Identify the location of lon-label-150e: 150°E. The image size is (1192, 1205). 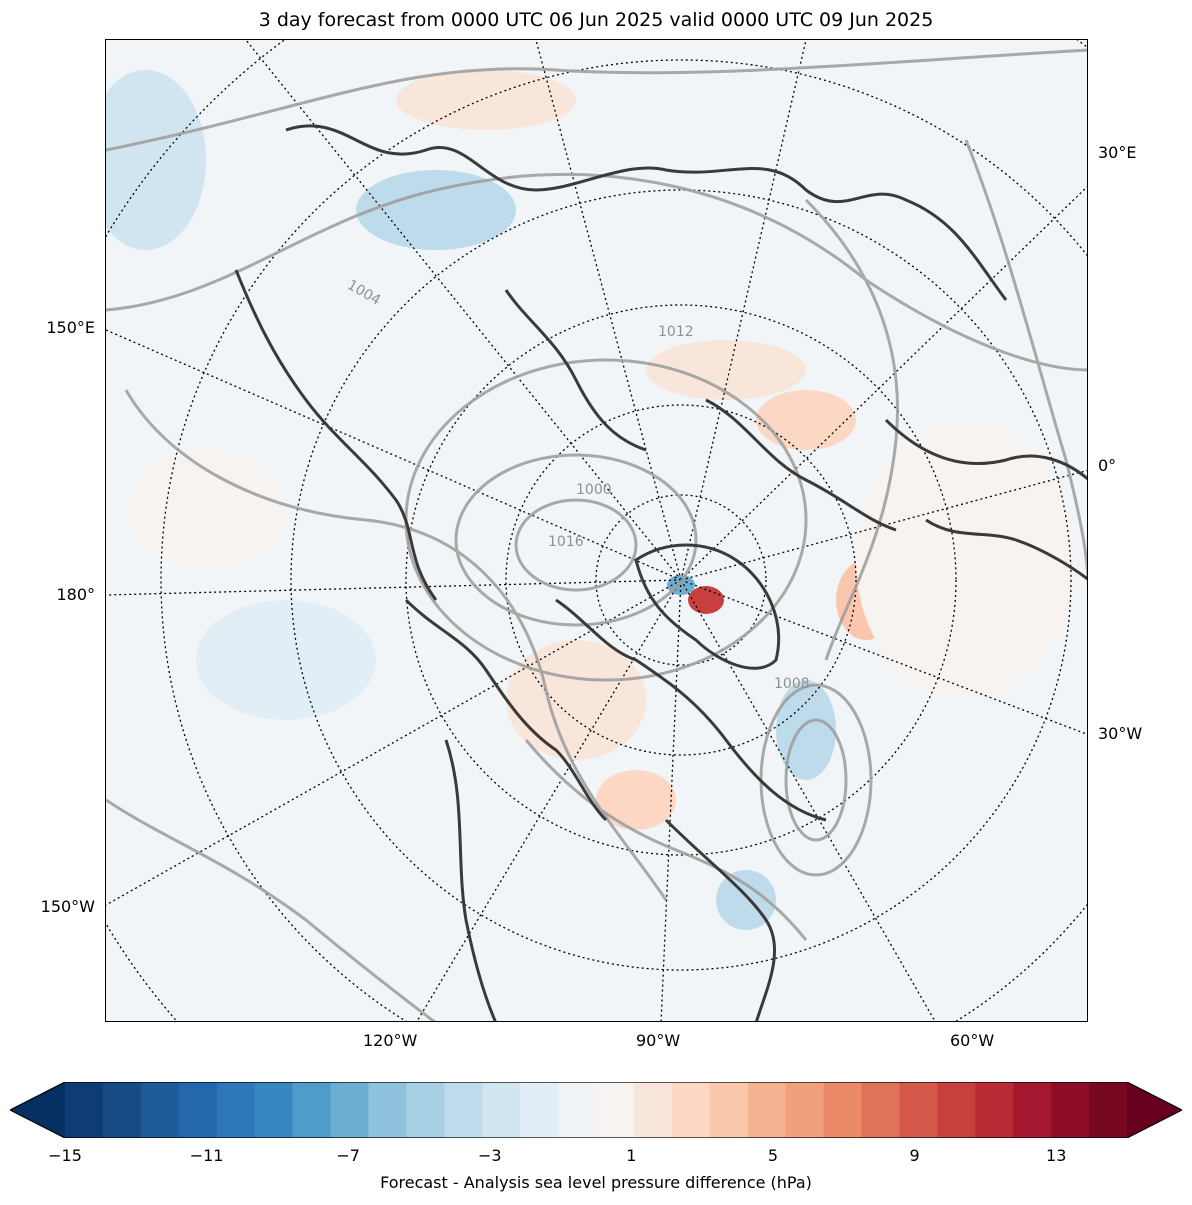
(70, 327).